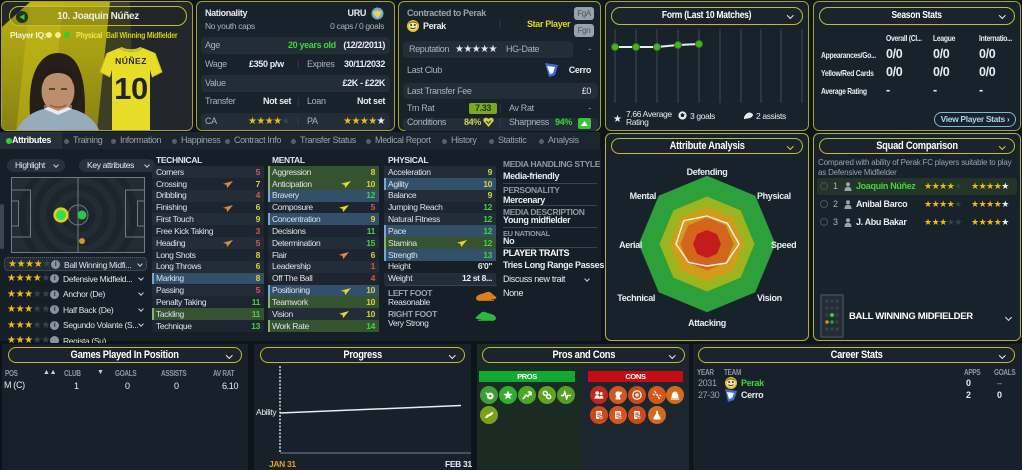 This screenshot has width=1022, height=470. I want to click on svg-text: Defending, so click(707, 172).